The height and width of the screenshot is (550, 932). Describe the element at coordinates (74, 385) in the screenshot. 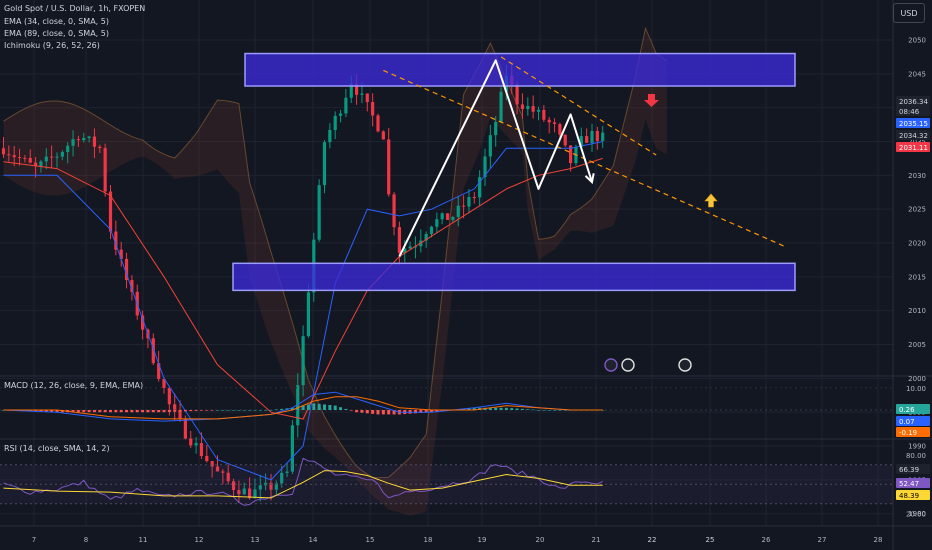

I see `macd-title: MACD (12, 26, close, 9, EMA, EMA)` at that location.